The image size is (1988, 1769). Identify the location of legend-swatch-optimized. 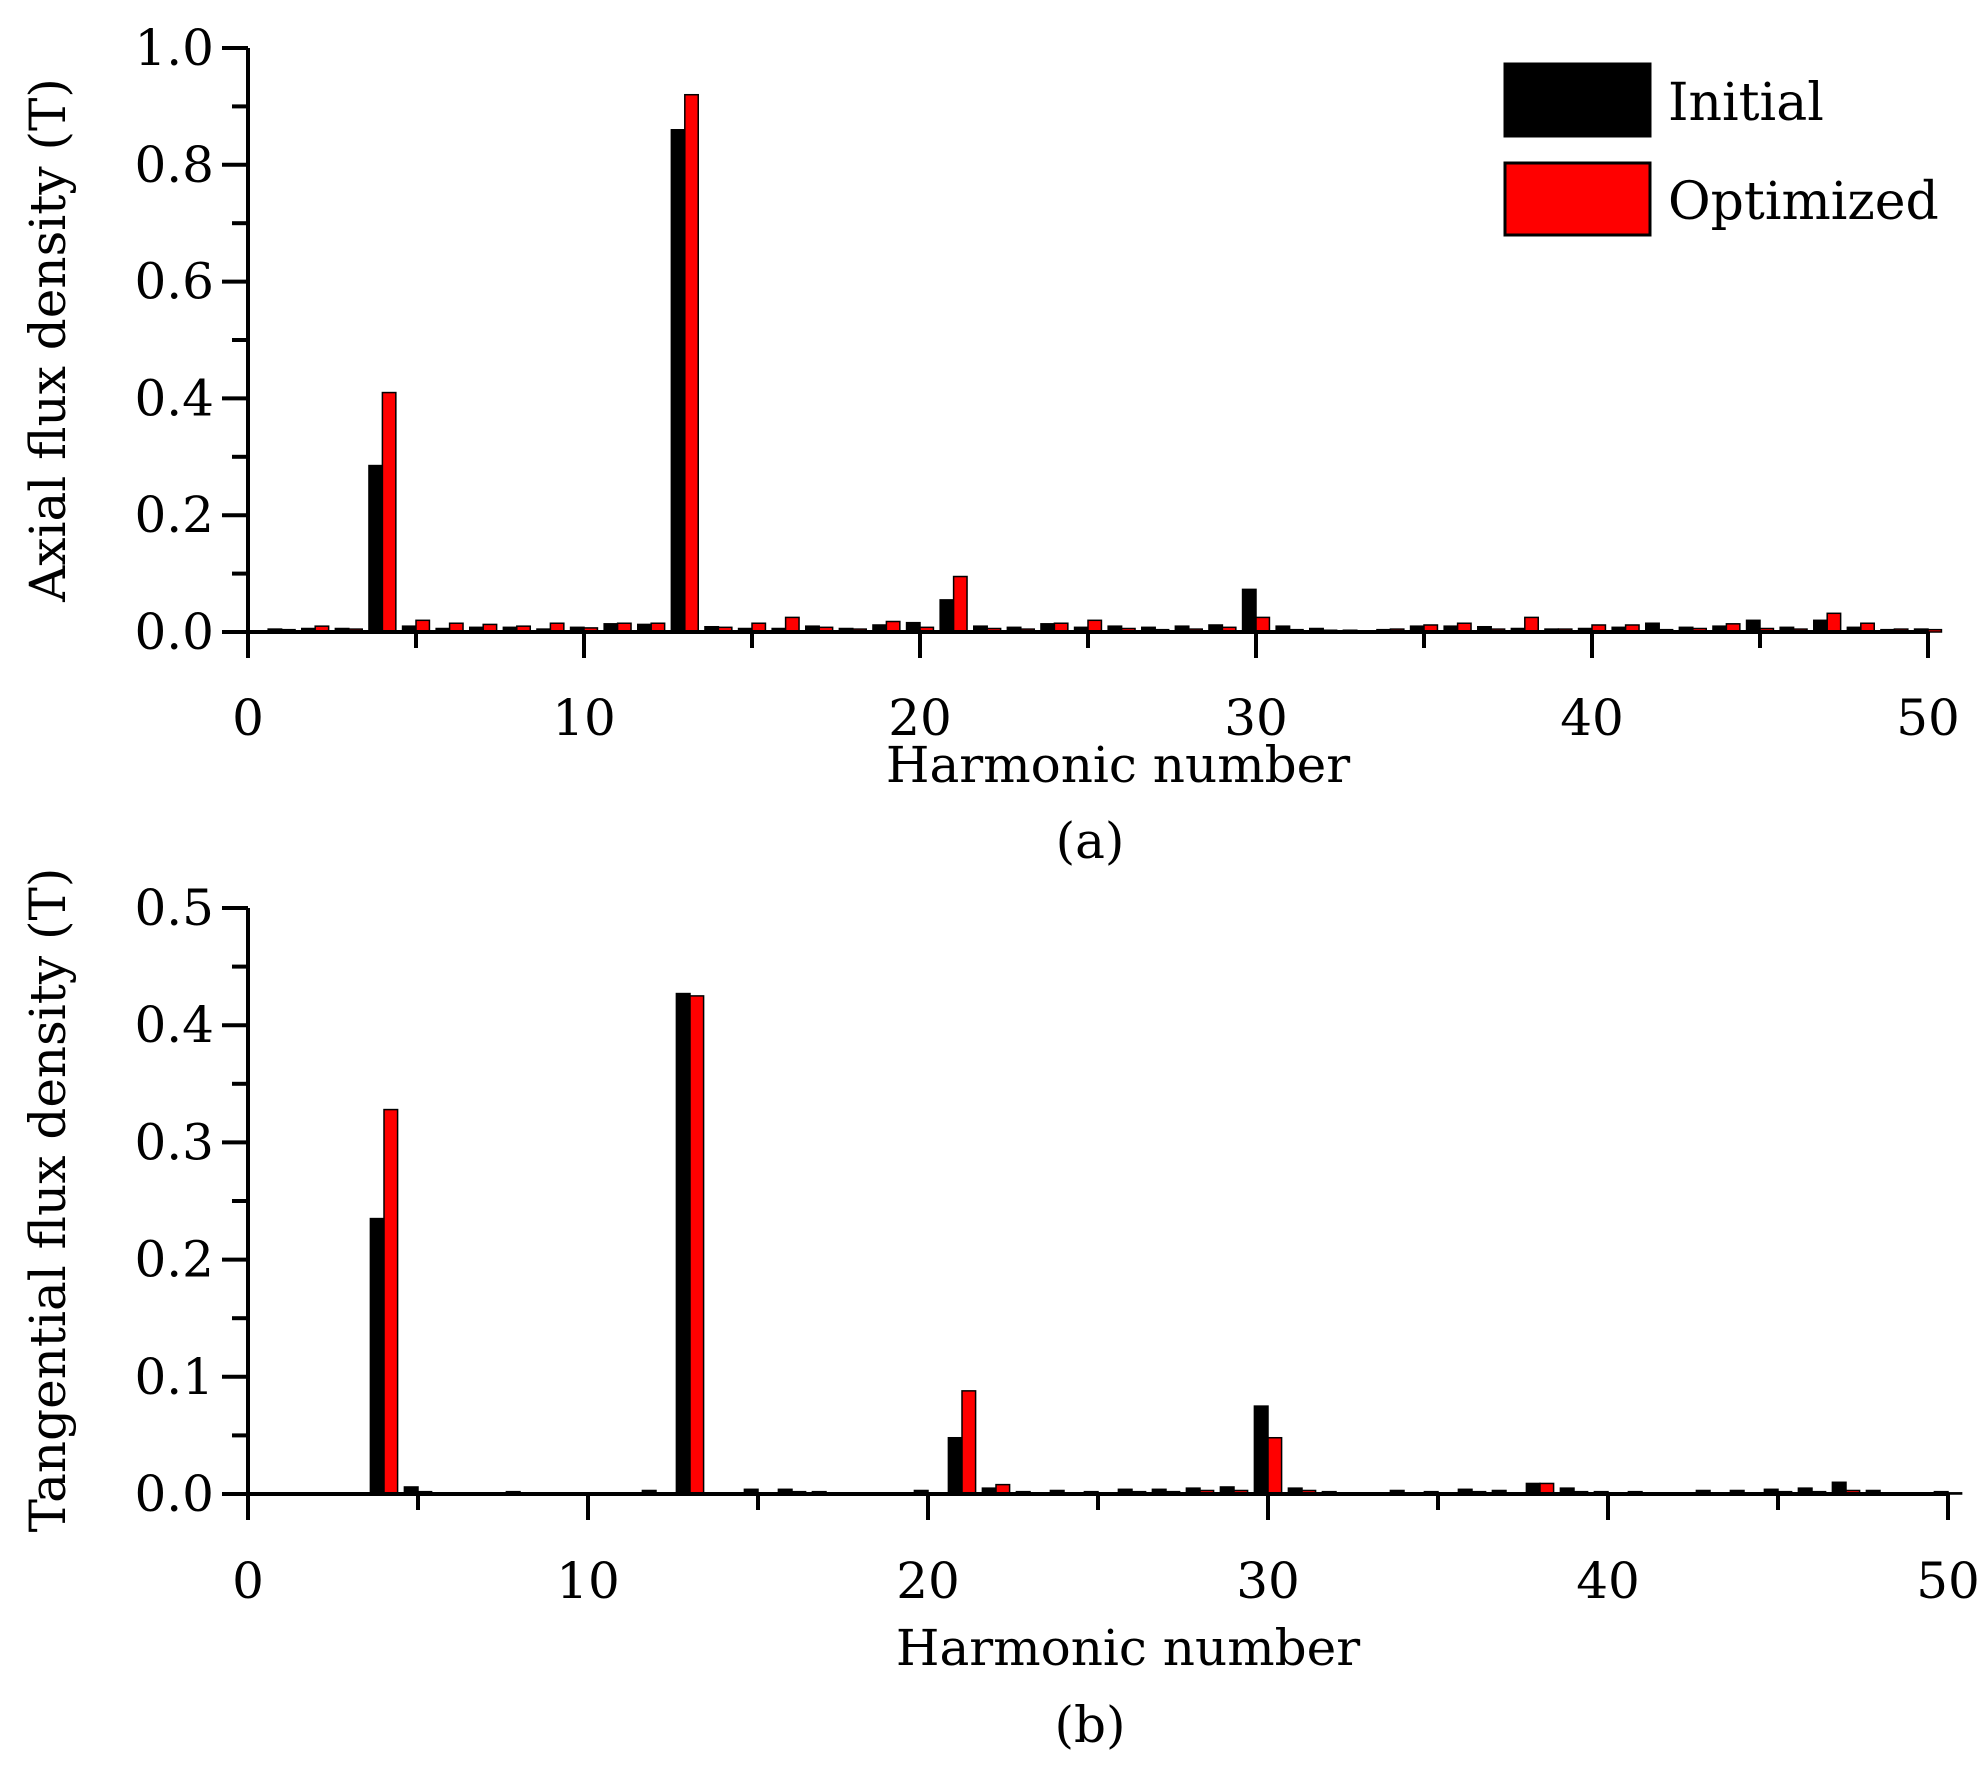
(1577, 199).